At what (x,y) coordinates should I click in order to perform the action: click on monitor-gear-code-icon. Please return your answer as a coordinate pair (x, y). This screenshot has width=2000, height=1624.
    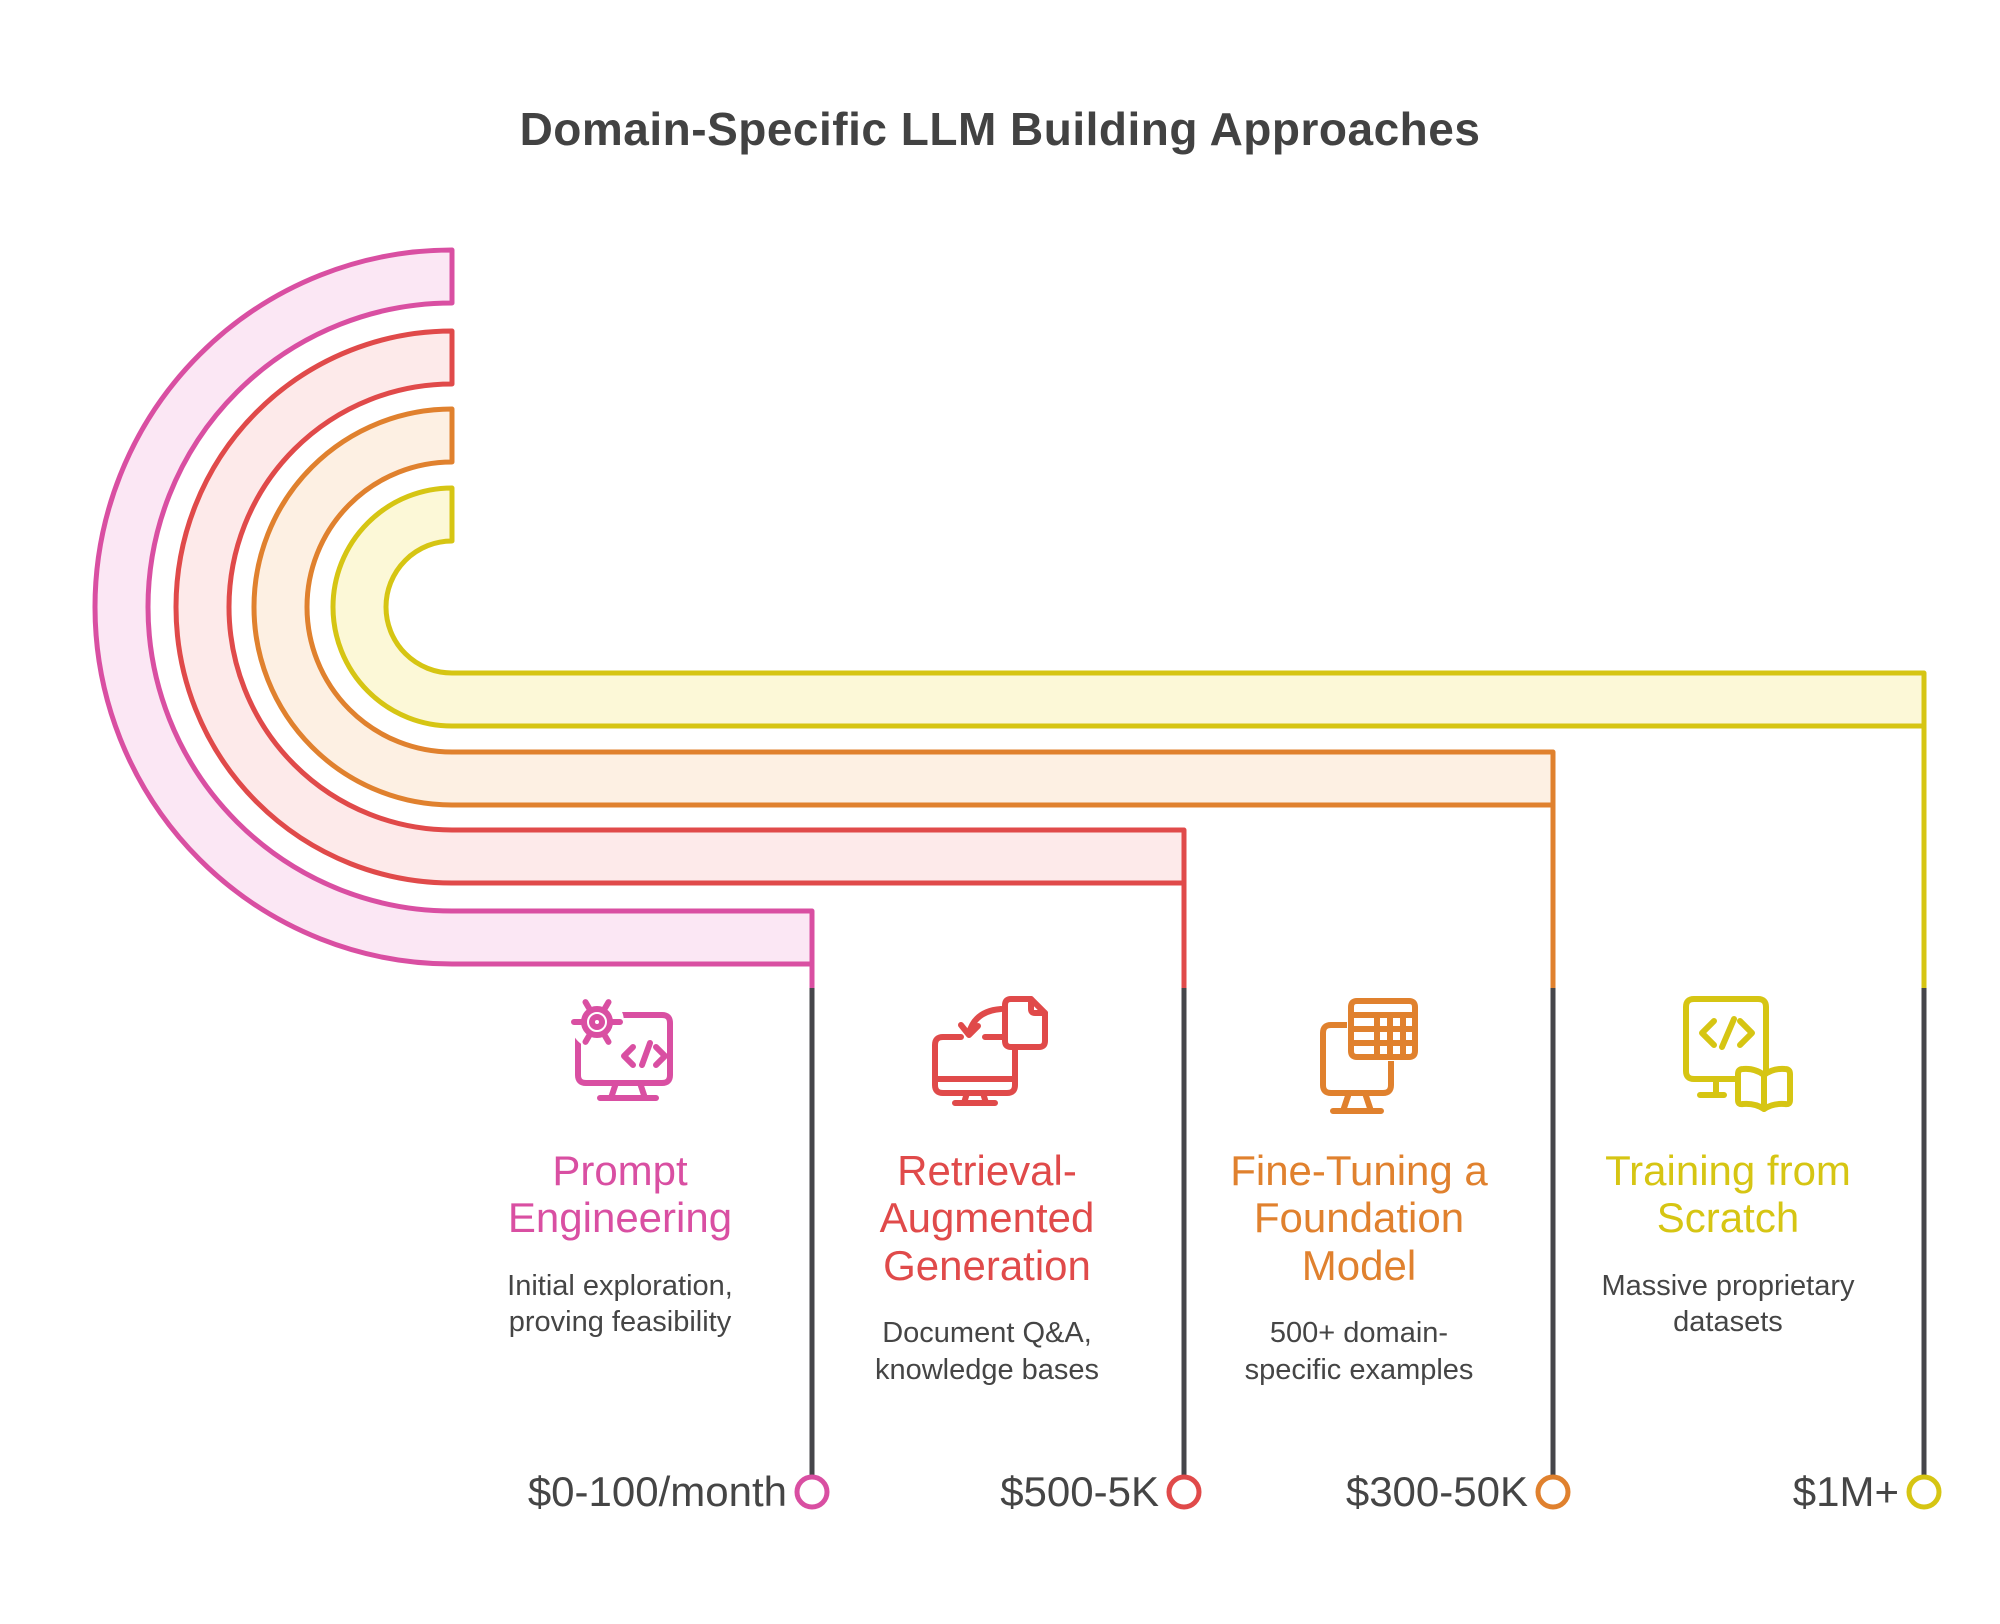
    Looking at the image, I should click on (621, 1048).